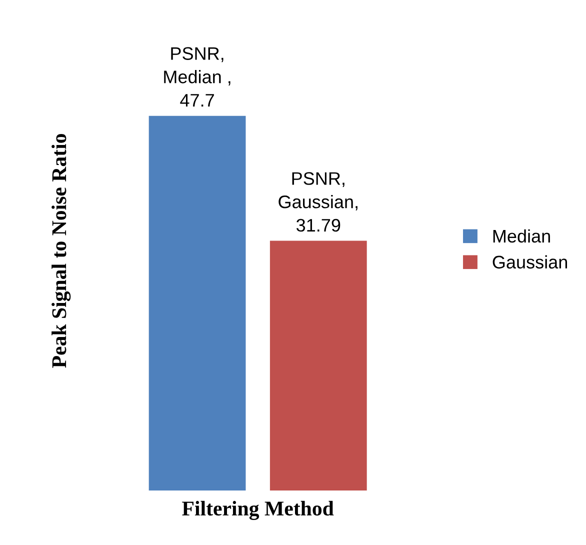 The width and height of the screenshot is (586, 545). I want to click on legend-label: Median, so click(521, 236).